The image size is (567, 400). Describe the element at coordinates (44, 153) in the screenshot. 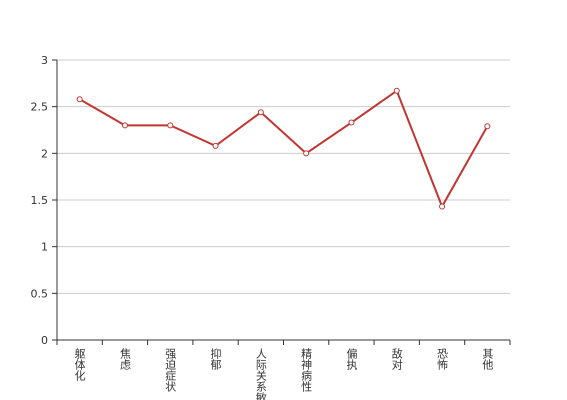

I see `y-tick-label: 2` at that location.